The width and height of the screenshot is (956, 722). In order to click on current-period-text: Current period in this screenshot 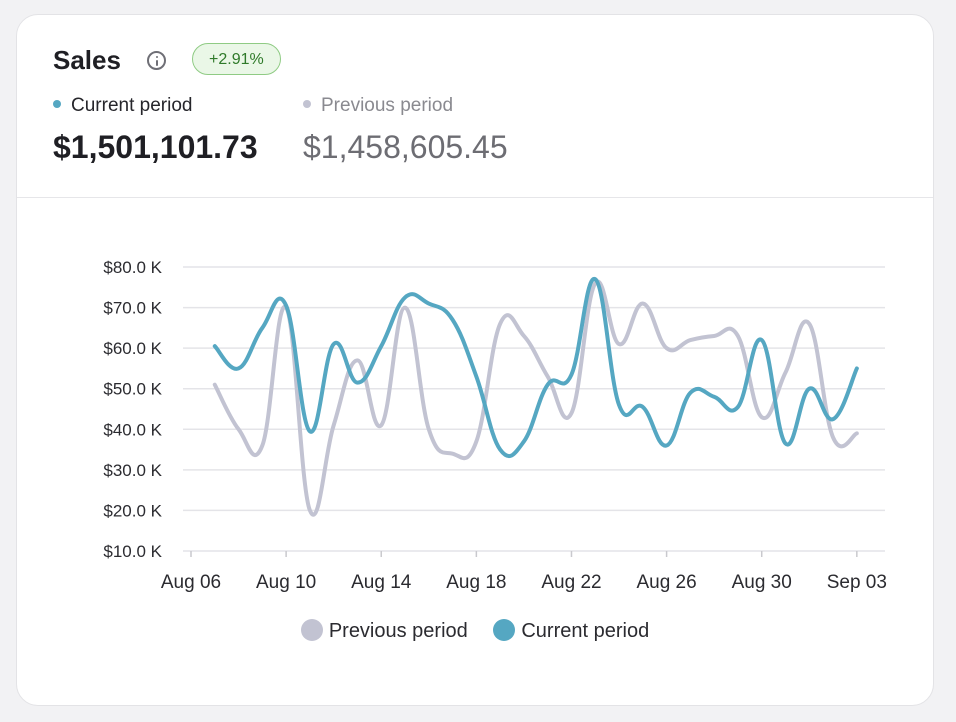, I will do `click(132, 105)`.